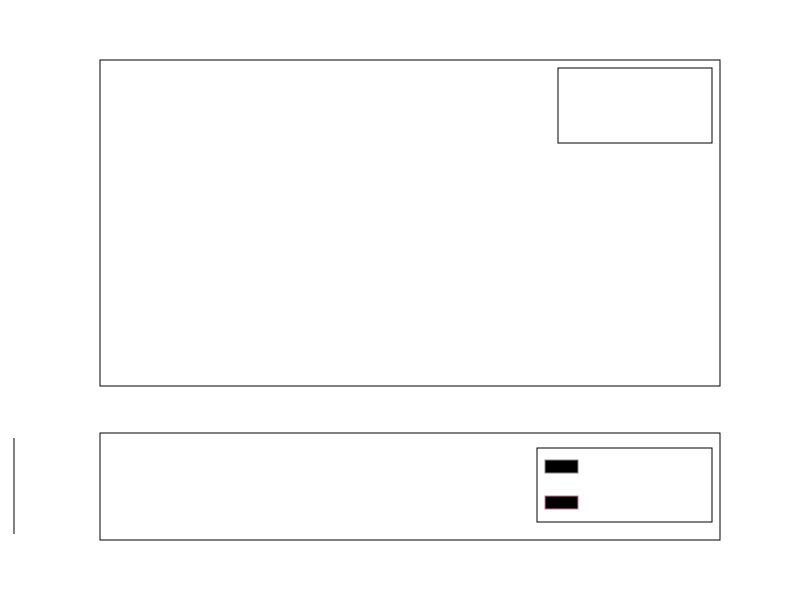 The height and width of the screenshot is (600, 800). I want to click on legend-residual, so click(624, 485).